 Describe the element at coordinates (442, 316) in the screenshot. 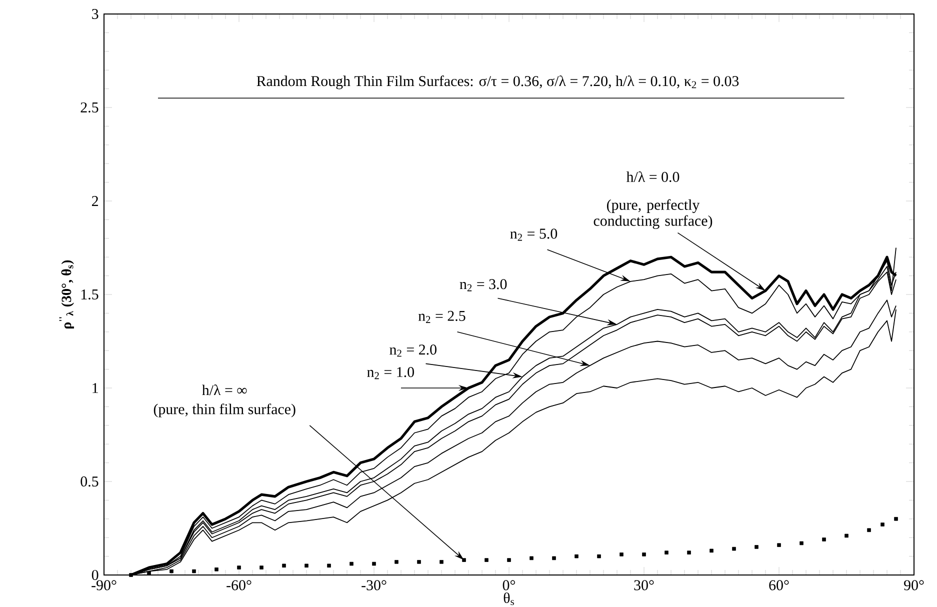

I see `annotation: n$_{2}$ = 2.5` at that location.